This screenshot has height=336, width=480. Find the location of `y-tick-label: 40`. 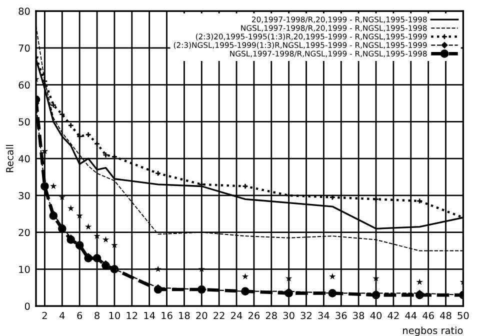

y-tick-label: 40 is located at coordinates (24, 158).